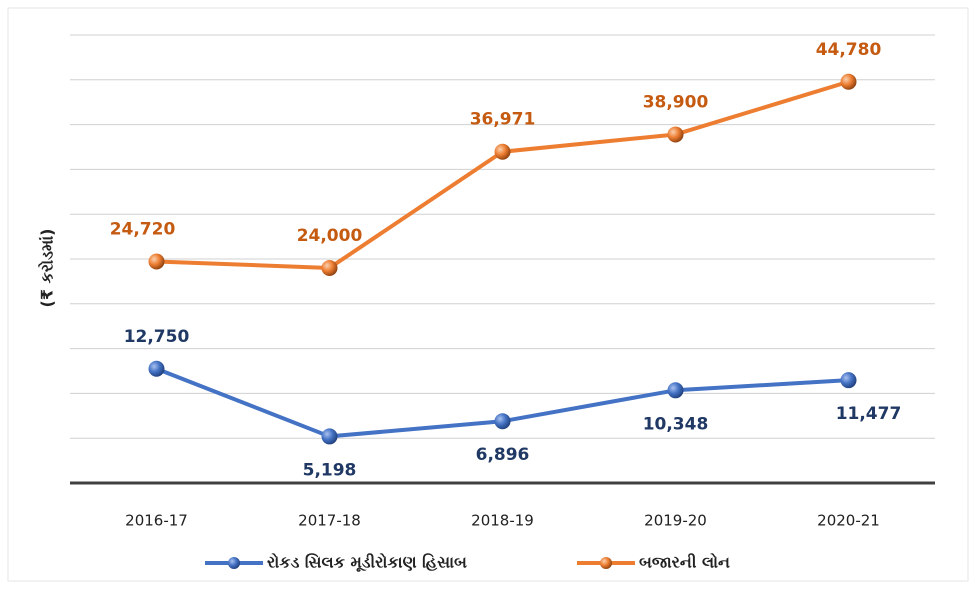 The width and height of the screenshot is (976, 589). Describe the element at coordinates (848, 521) in the screenshot. I see `x-tick-label: 2020-21` at that location.